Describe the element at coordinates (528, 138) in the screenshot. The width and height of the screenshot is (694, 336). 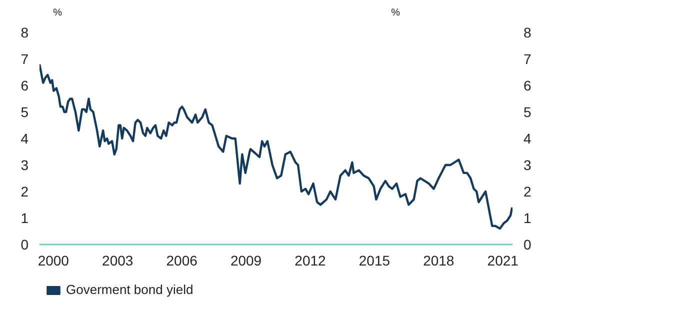
I see `y2-tick-label: 4` at that location.